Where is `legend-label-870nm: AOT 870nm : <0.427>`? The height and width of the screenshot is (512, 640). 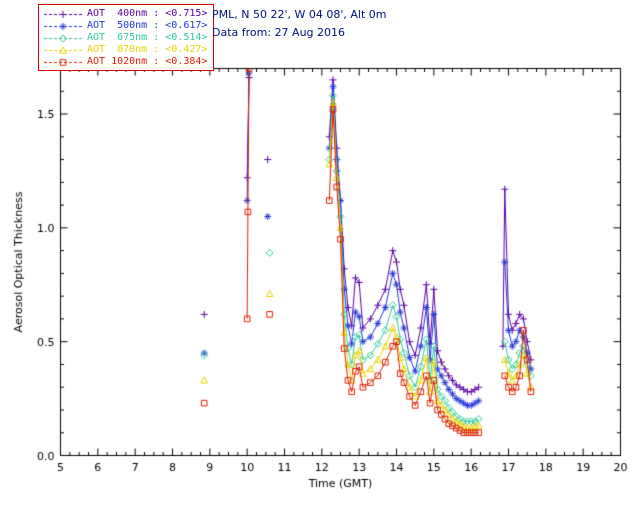
legend-label-870nm: AOT 870nm : <0.427> is located at coordinates (147, 49).